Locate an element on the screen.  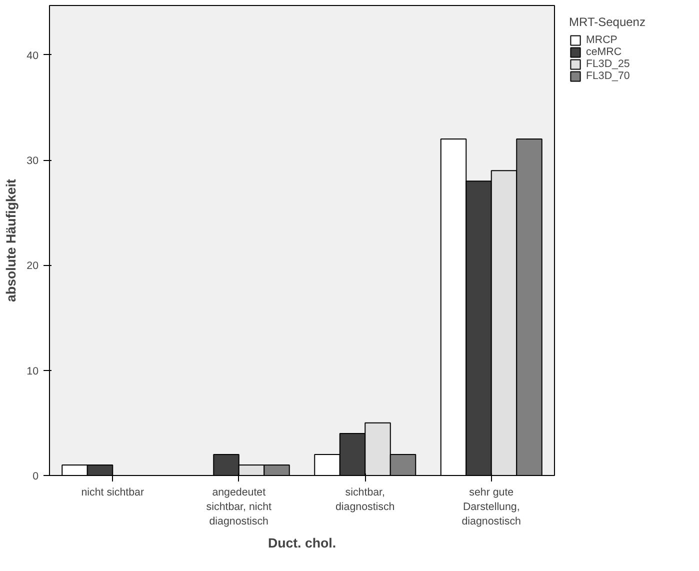
x-axis-title: Duct. chol. is located at coordinates (302, 542).